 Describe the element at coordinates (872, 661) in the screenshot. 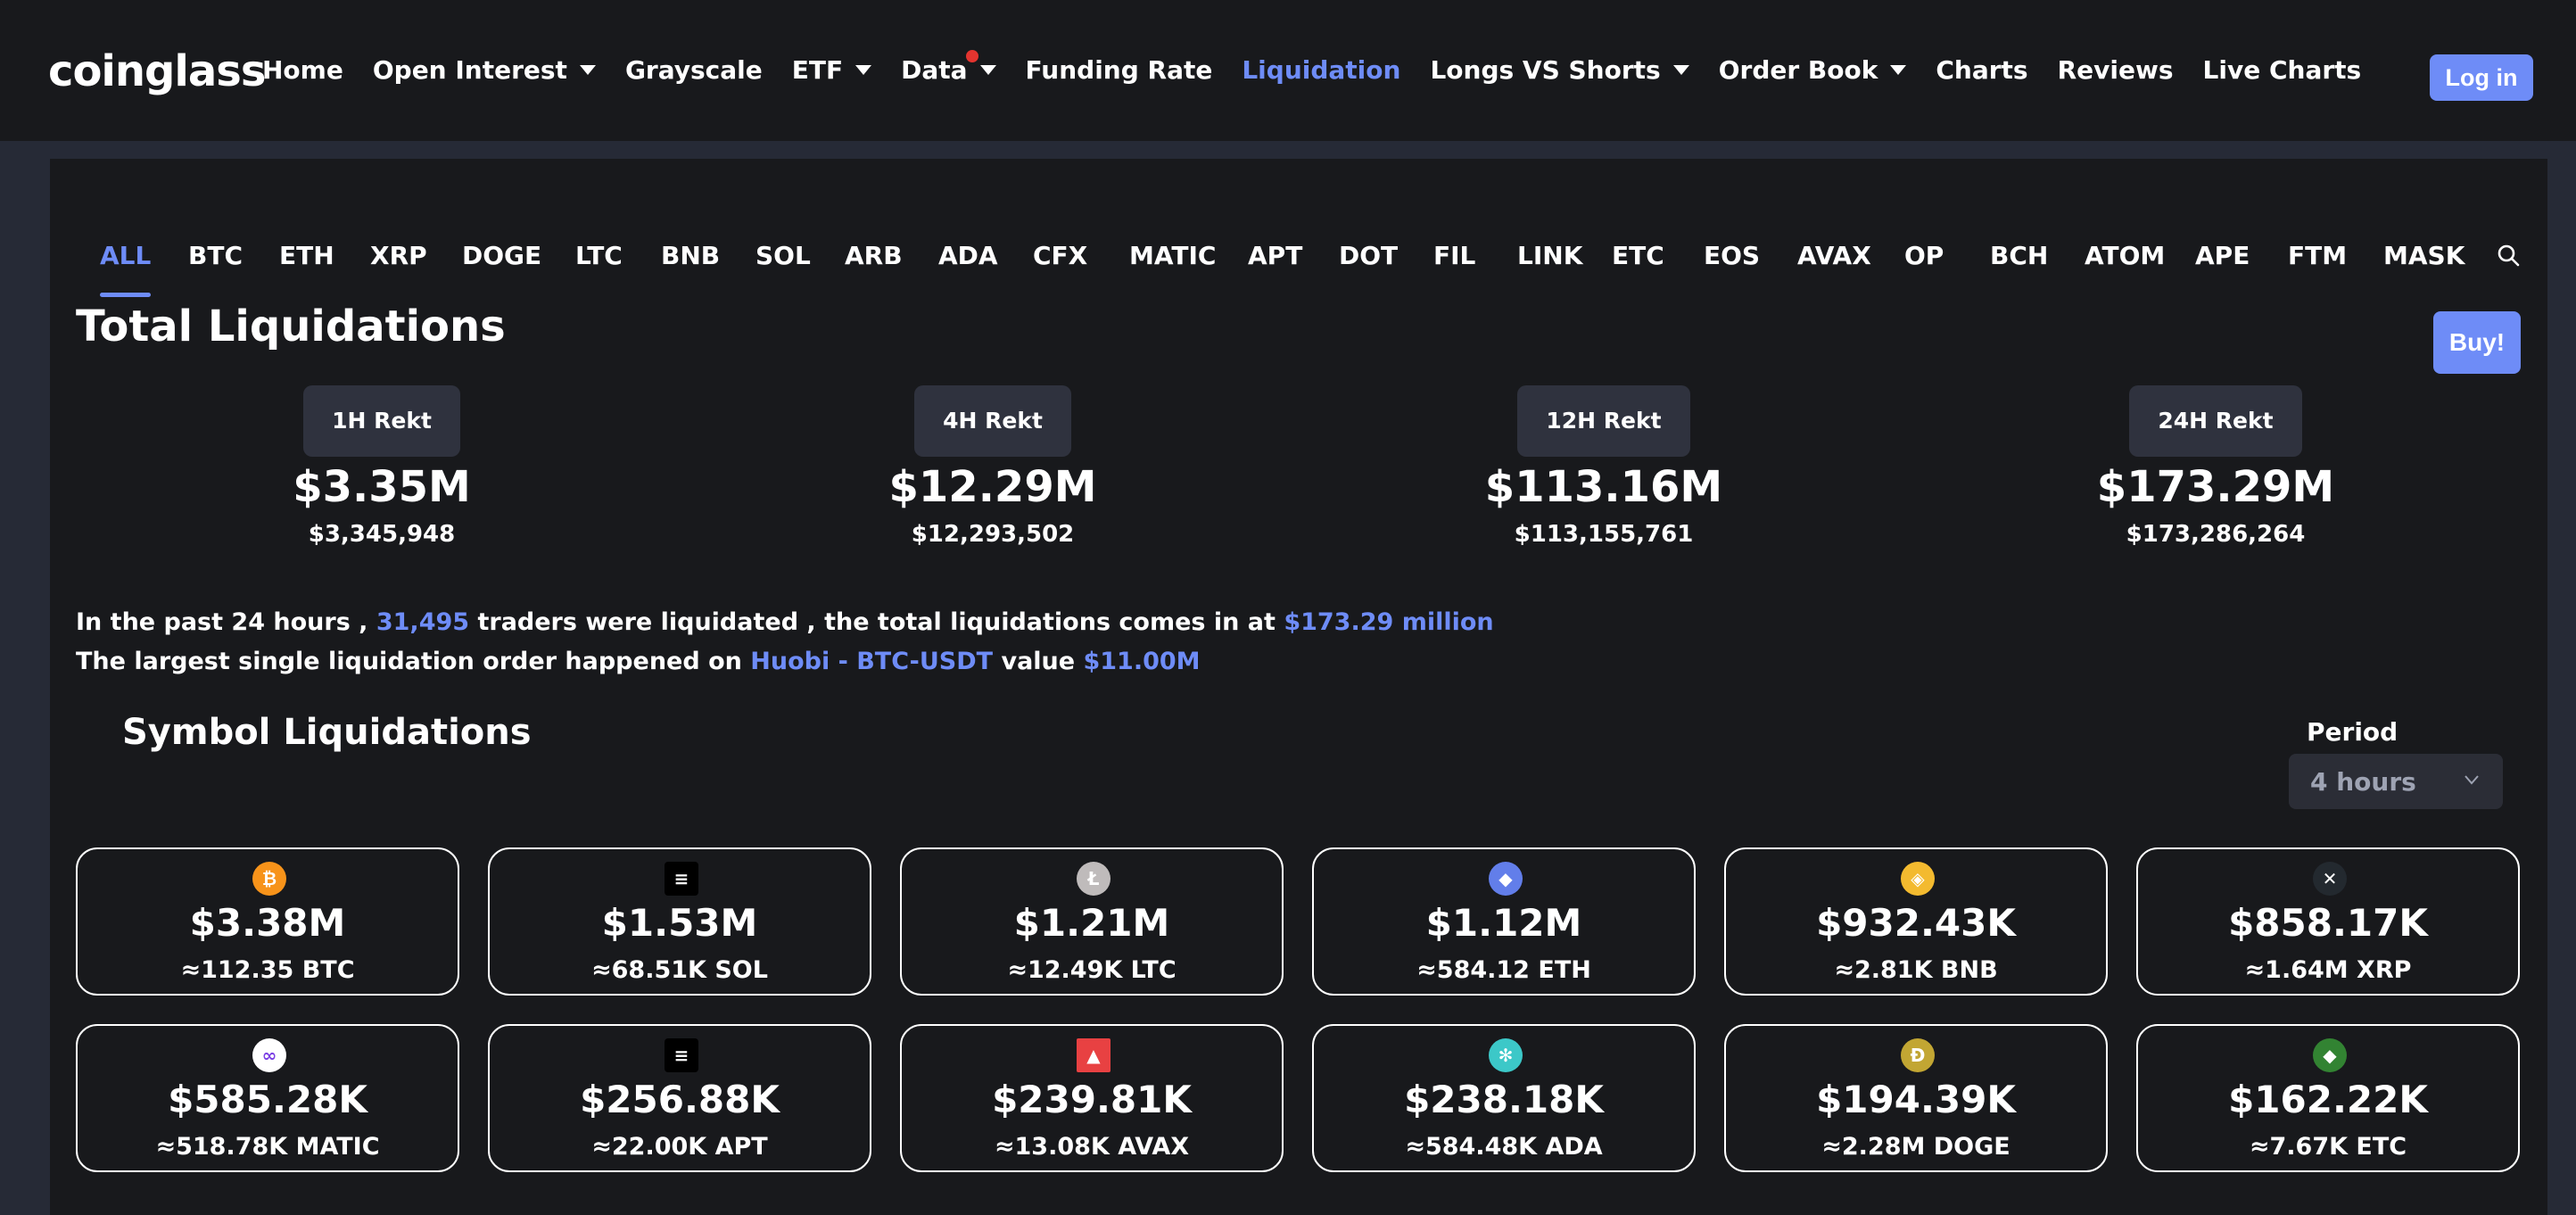

I see `exchange-pair-link: Huobi - BTC-USDT` at that location.